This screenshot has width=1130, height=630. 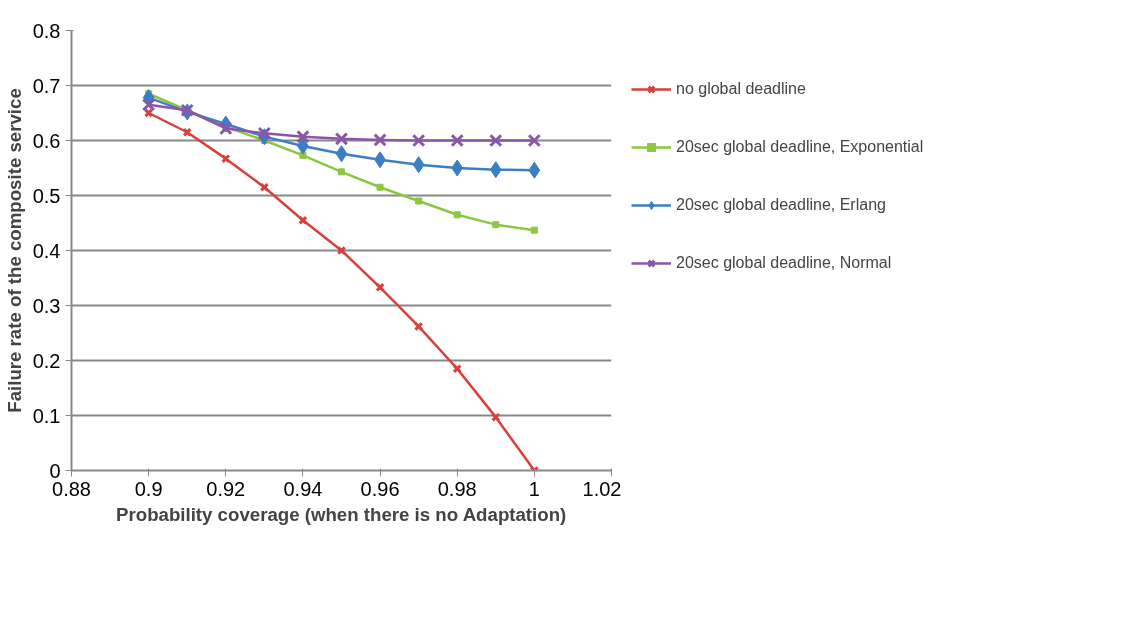 What do you see at coordinates (341, 514) in the screenshot?
I see `x-axis-title: Probability coverage (when there is no Adaptation)` at bounding box center [341, 514].